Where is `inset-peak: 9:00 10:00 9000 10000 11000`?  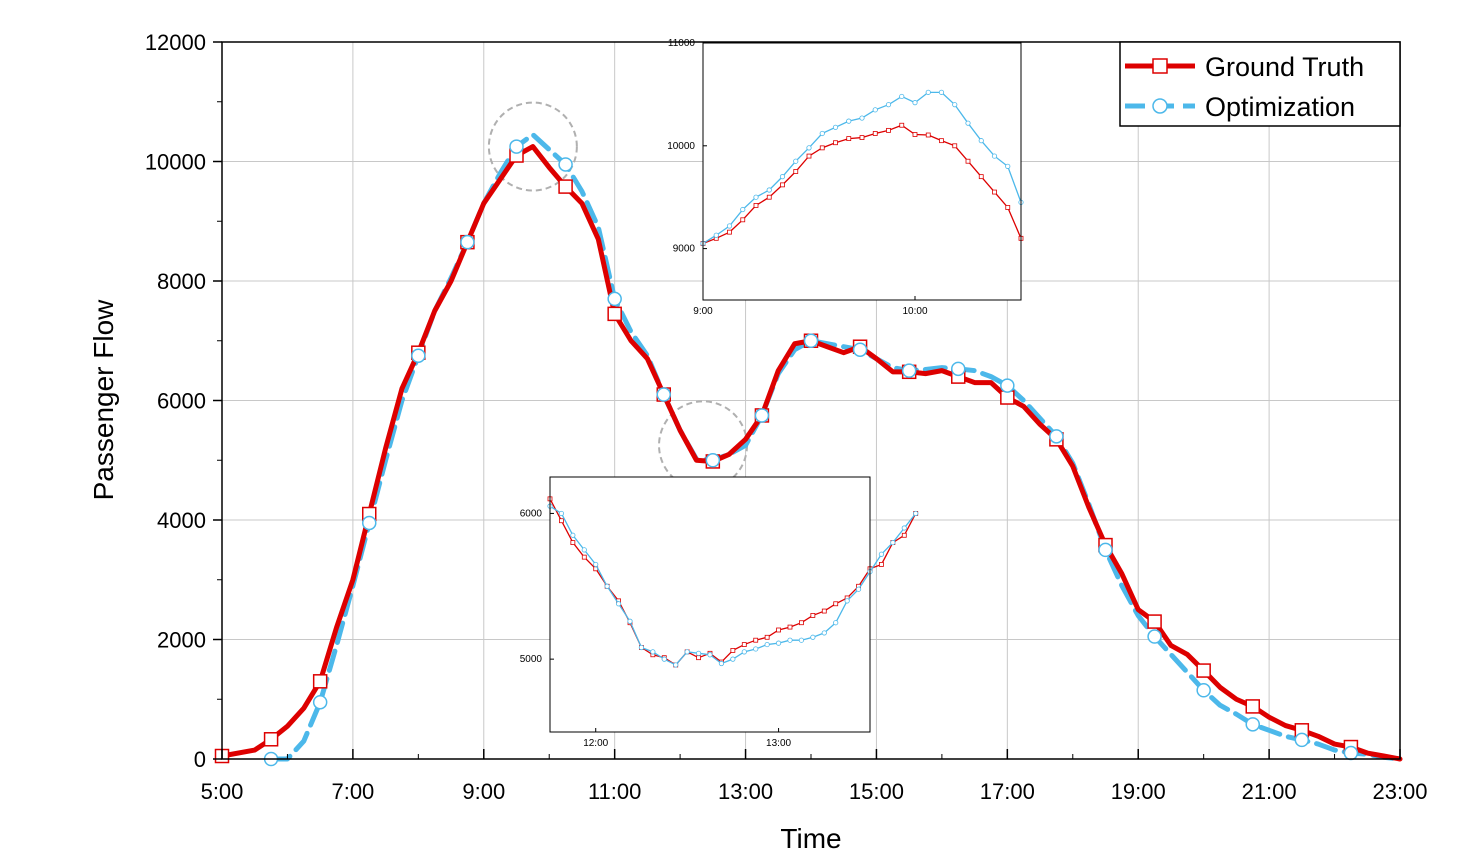 inset-peak: 9:00 10:00 9000 10000 11000 is located at coordinates (845, 177).